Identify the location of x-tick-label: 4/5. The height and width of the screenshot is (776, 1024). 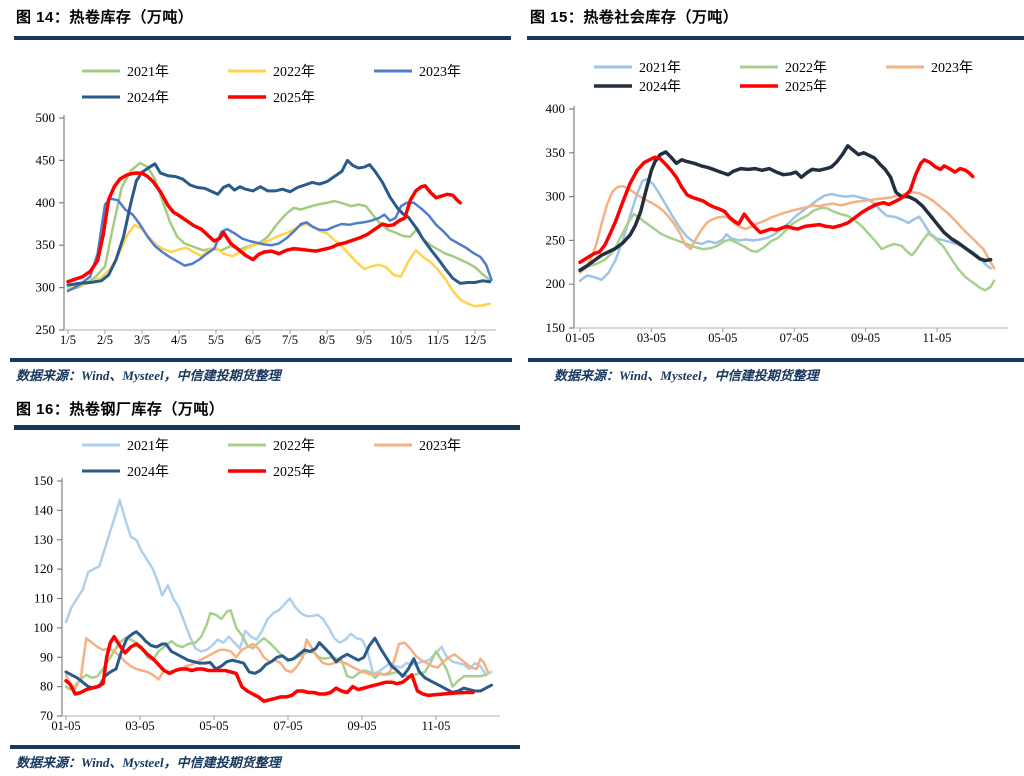
(179, 340).